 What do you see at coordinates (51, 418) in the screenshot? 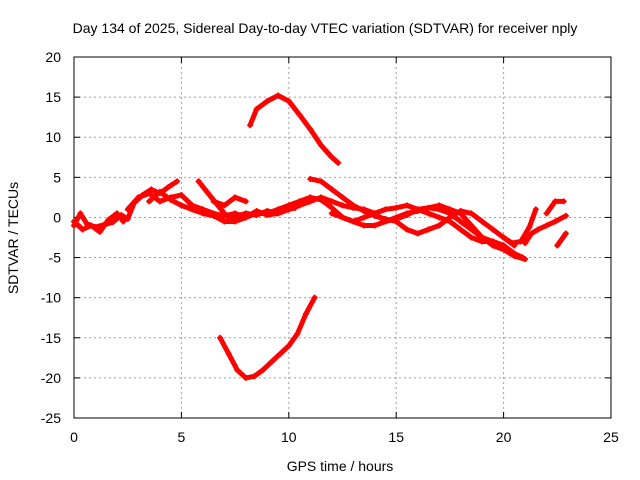
I see `y-tick-label: -25` at bounding box center [51, 418].